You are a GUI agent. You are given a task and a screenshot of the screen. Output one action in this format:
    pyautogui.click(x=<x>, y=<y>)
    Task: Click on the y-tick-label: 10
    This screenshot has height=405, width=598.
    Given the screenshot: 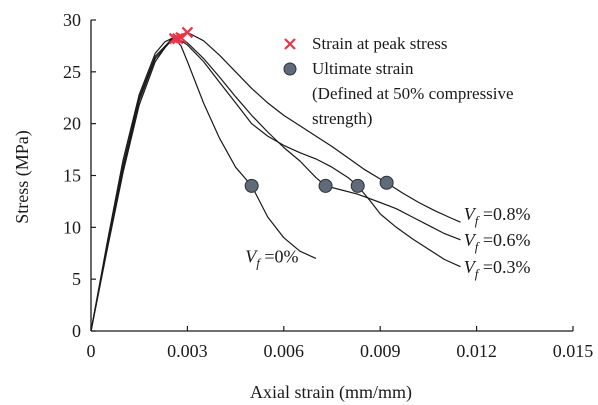 What is the action you would take?
    pyautogui.click(x=72, y=227)
    